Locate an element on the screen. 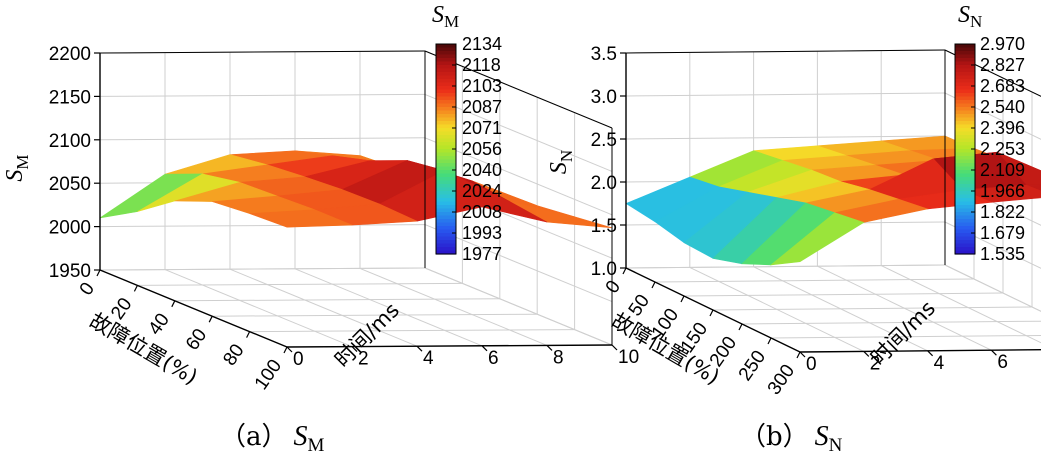 Image resolution: width=1041 pixels, height=457 pixels. panel-b-colorbar-tick-label: 2.396 is located at coordinates (1002, 128).